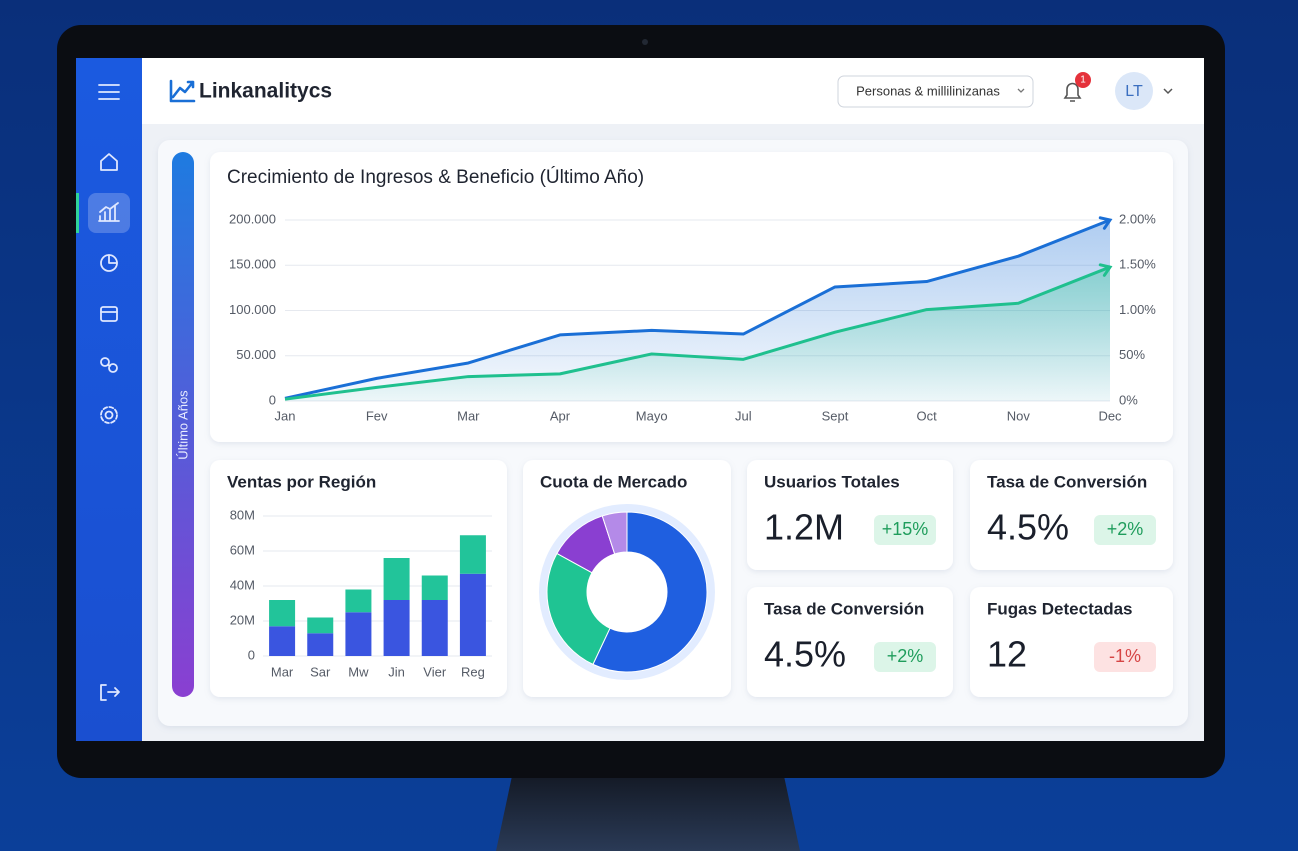 This screenshot has width=1298, height=851. Describe the element at coordinates (109, 365) in the screenshot. I see `integrations-icon` at that location.